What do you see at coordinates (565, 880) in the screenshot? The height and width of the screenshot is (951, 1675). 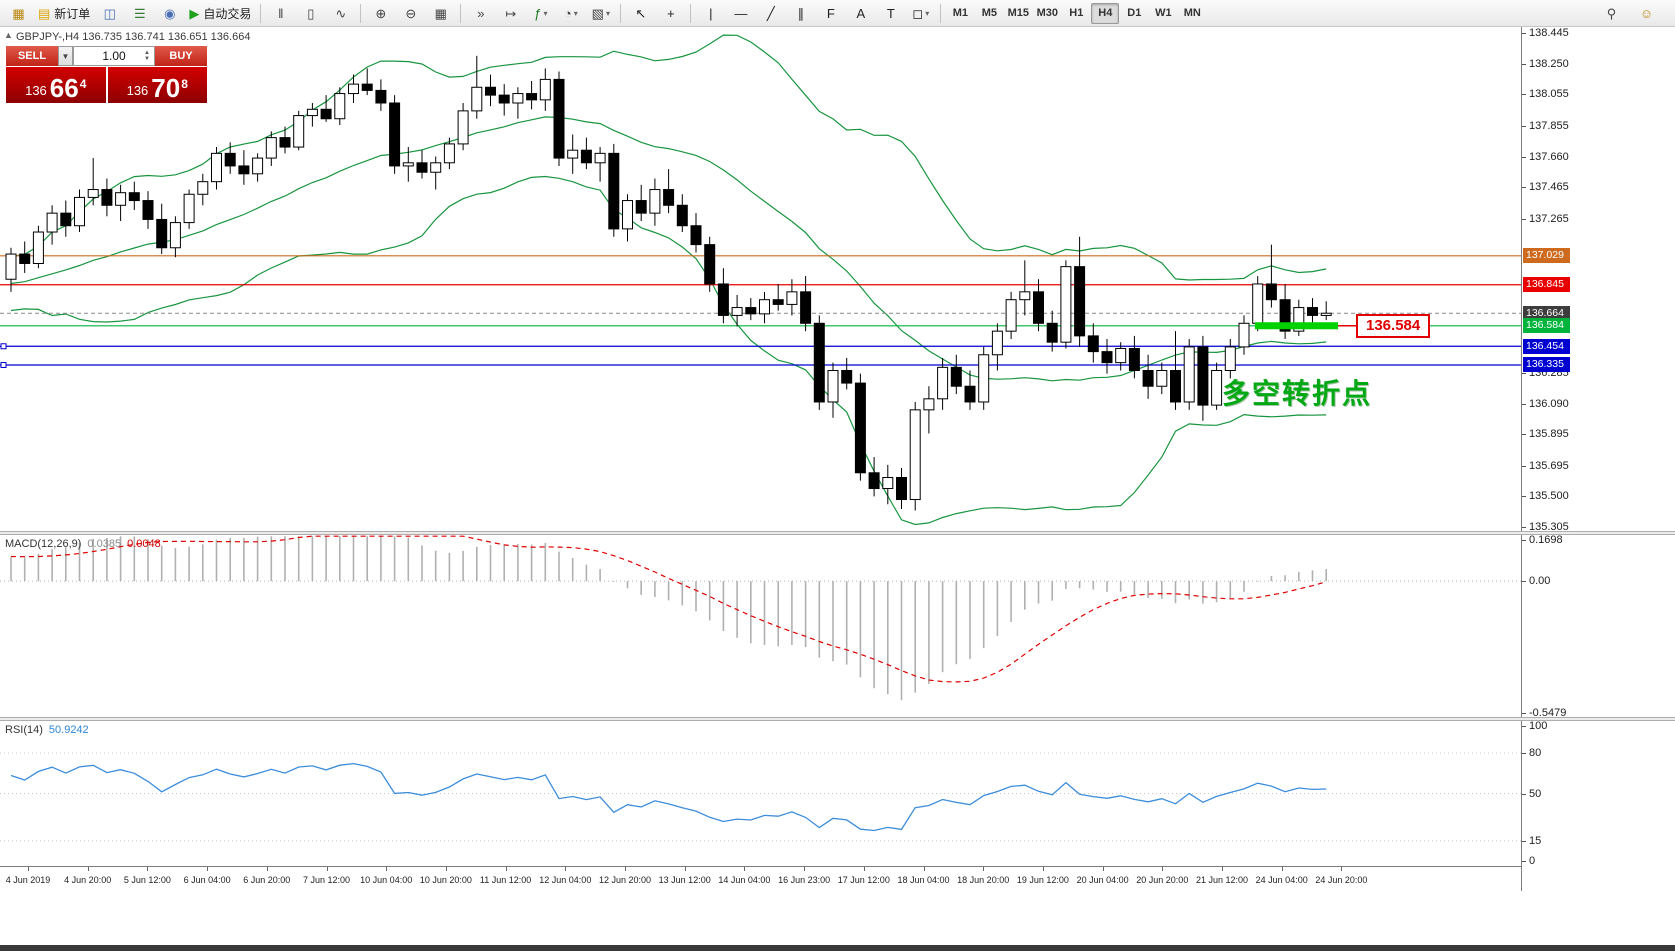 I see `time-axis-label: 12 Jun 04:00` at bounding box center [565, 880].